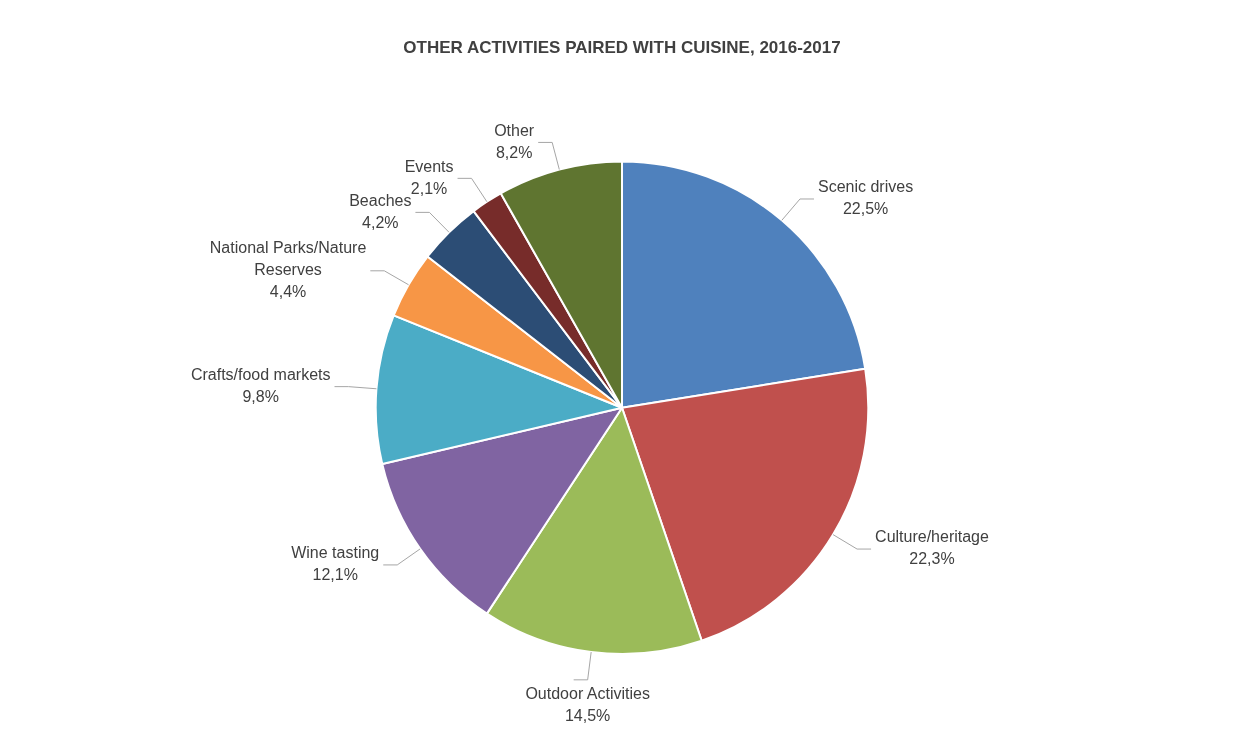 Image resolution: width=1244 pixels, height=740 pixels. What do you see at coordinates (587, 716) in the screenshot?
I see `data-label: 14,5%` at bounding box center [587, 716].